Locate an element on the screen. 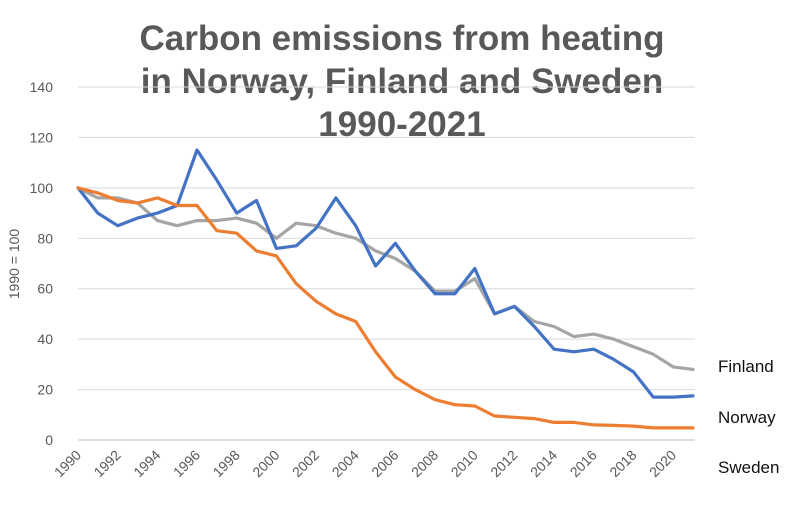  x-tick-label: 2000 is located at coordinates (265, 463).